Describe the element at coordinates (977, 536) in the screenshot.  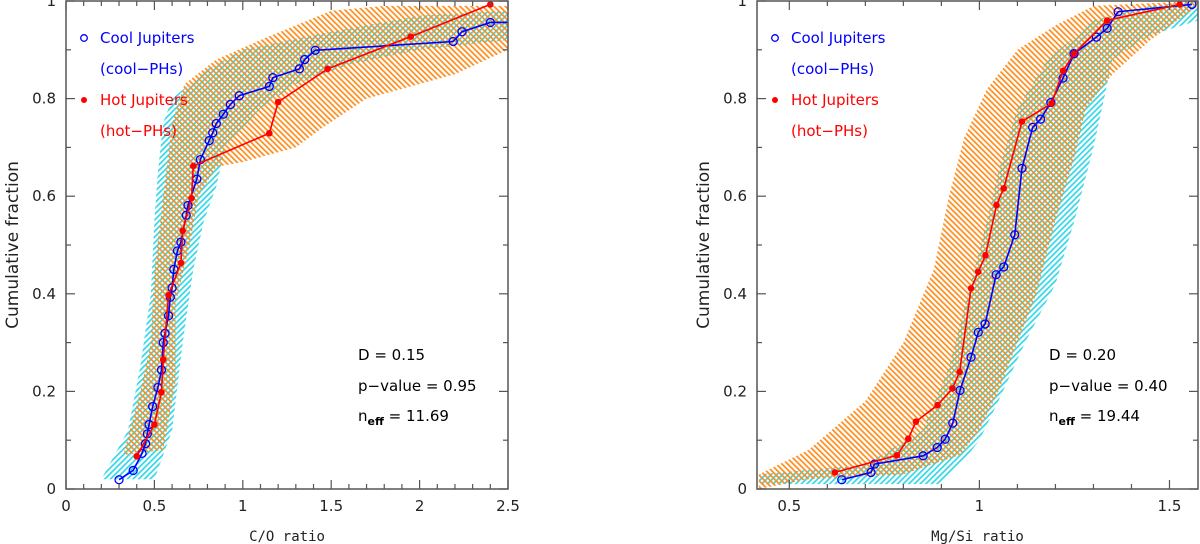
I see `x-axis-title: Mg/Si ratio` at that location.